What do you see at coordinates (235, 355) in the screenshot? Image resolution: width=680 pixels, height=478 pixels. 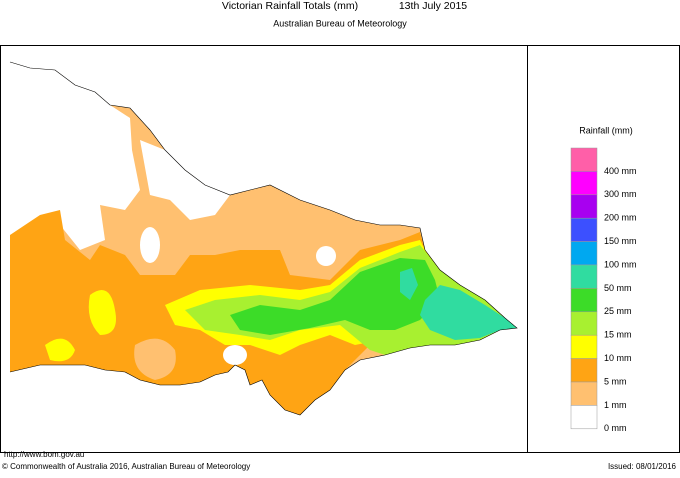 I see `port-phillip` at bounding box center [235, 355].